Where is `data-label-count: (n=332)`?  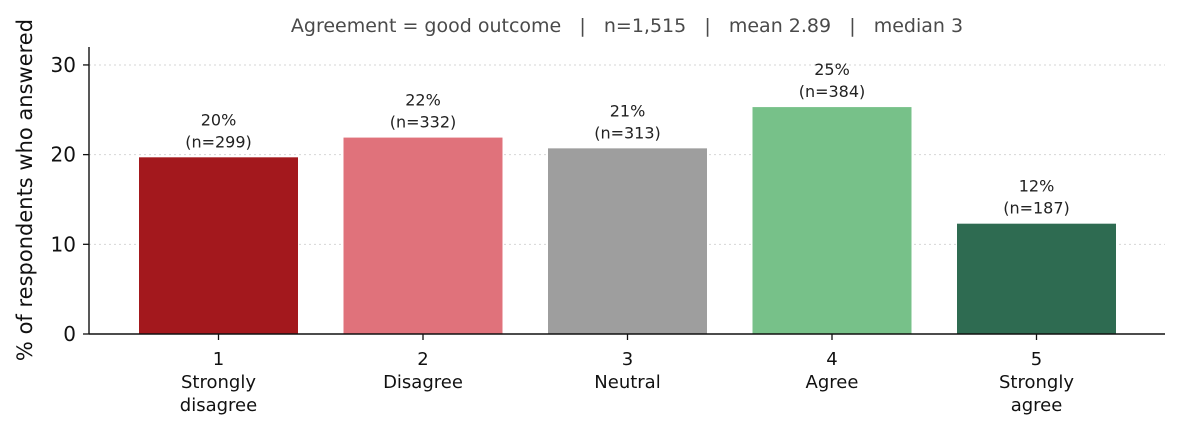 data-label-count: (n=332) is located at coordinates (423, 122).